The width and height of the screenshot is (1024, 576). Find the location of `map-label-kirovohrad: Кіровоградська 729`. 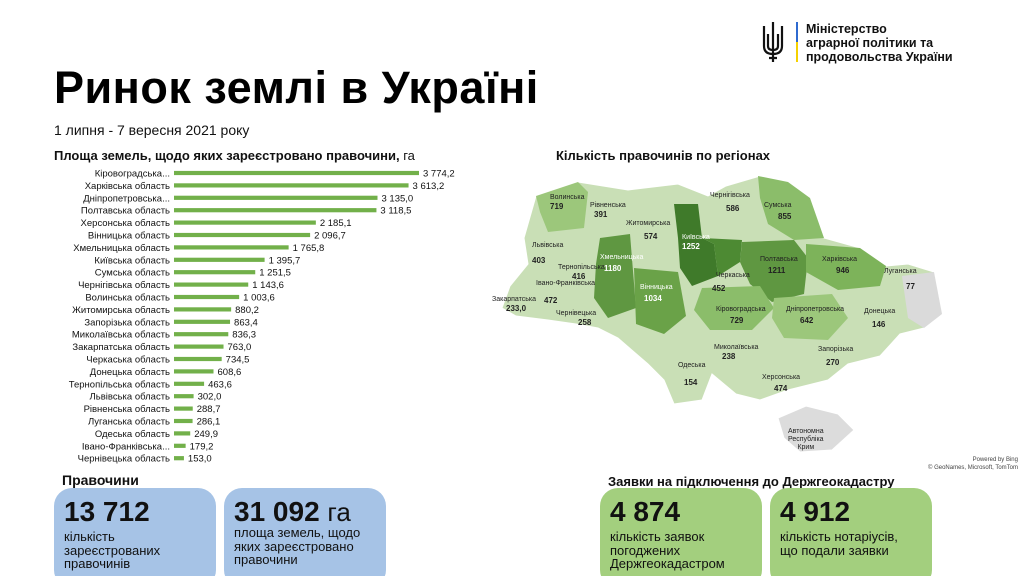

map-label-kirovohrad: Кіровоградська 729 is located at coordinates (741, 315).